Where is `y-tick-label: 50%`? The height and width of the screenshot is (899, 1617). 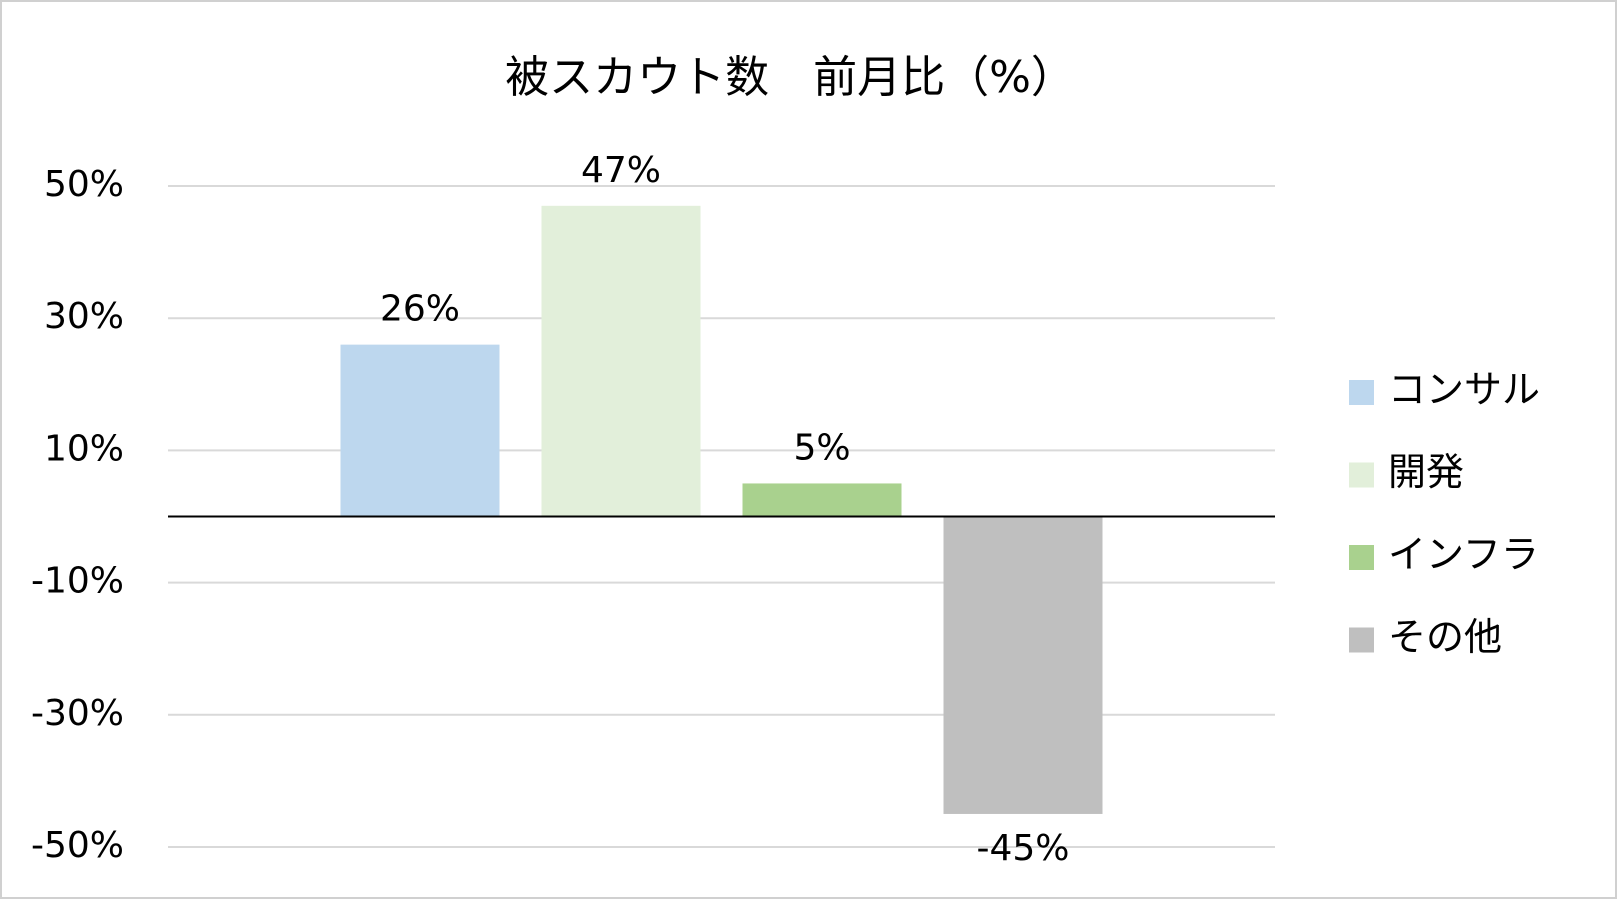
y-tick-label: 50% is located at coordinates (84, 184).